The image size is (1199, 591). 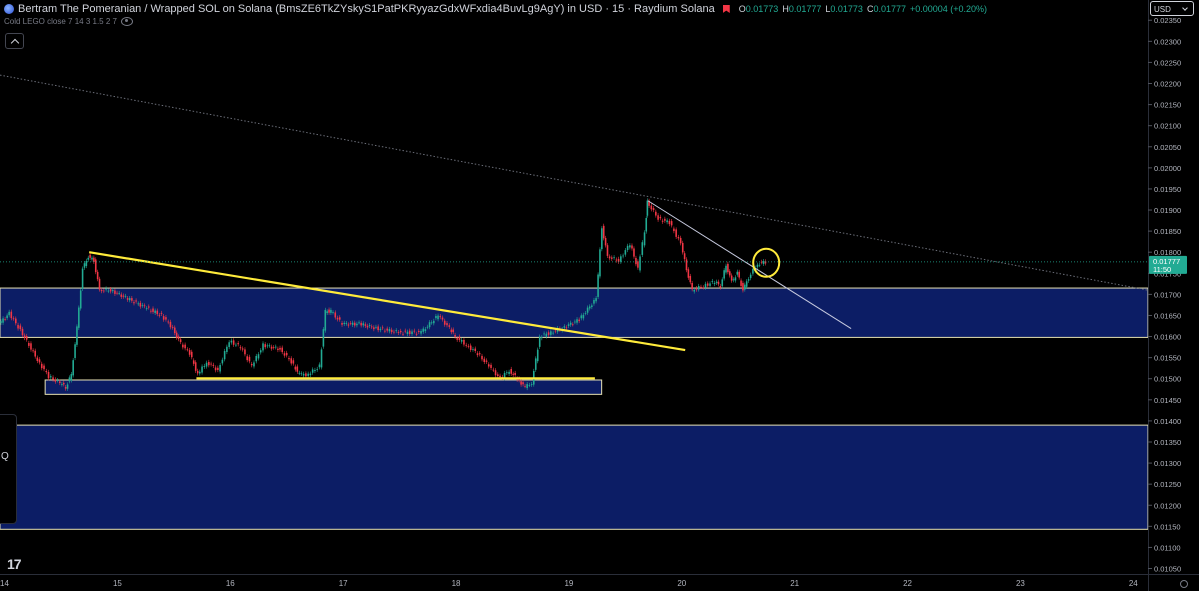 I want to click on open-value: O0.01773, so click(x=758, y=9).